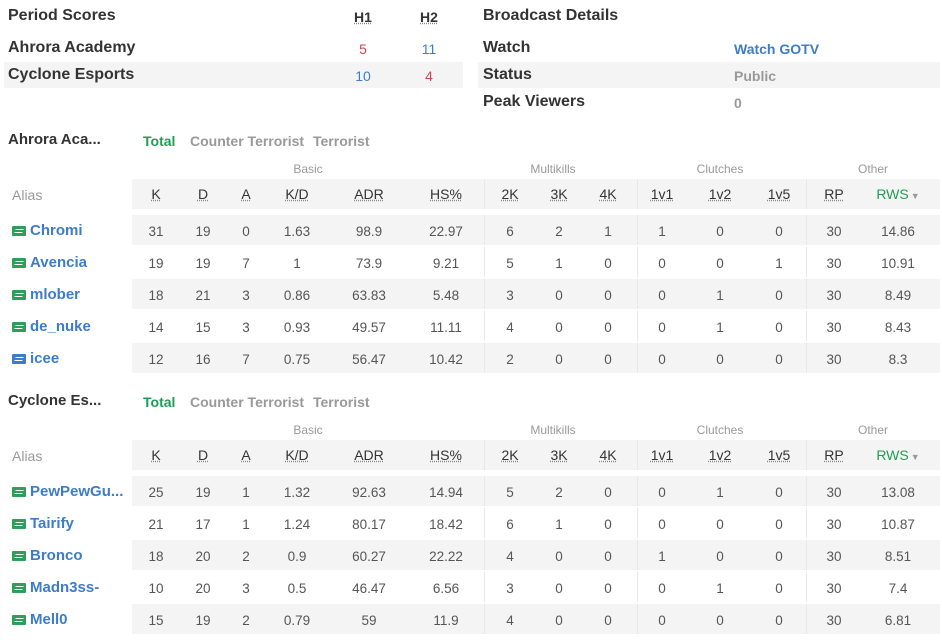 Image resolution: width=942 pixels, height=644 pixels. I want to click on player-alias: de_nuke, so click(60, 326).